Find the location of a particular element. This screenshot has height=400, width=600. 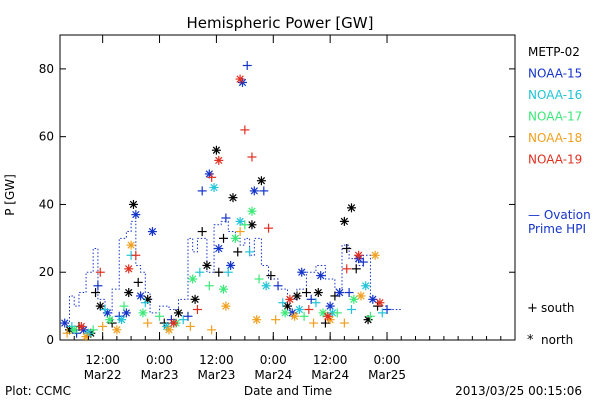

symbol-legend-south-marker: + is located at coordinates (532, 308).